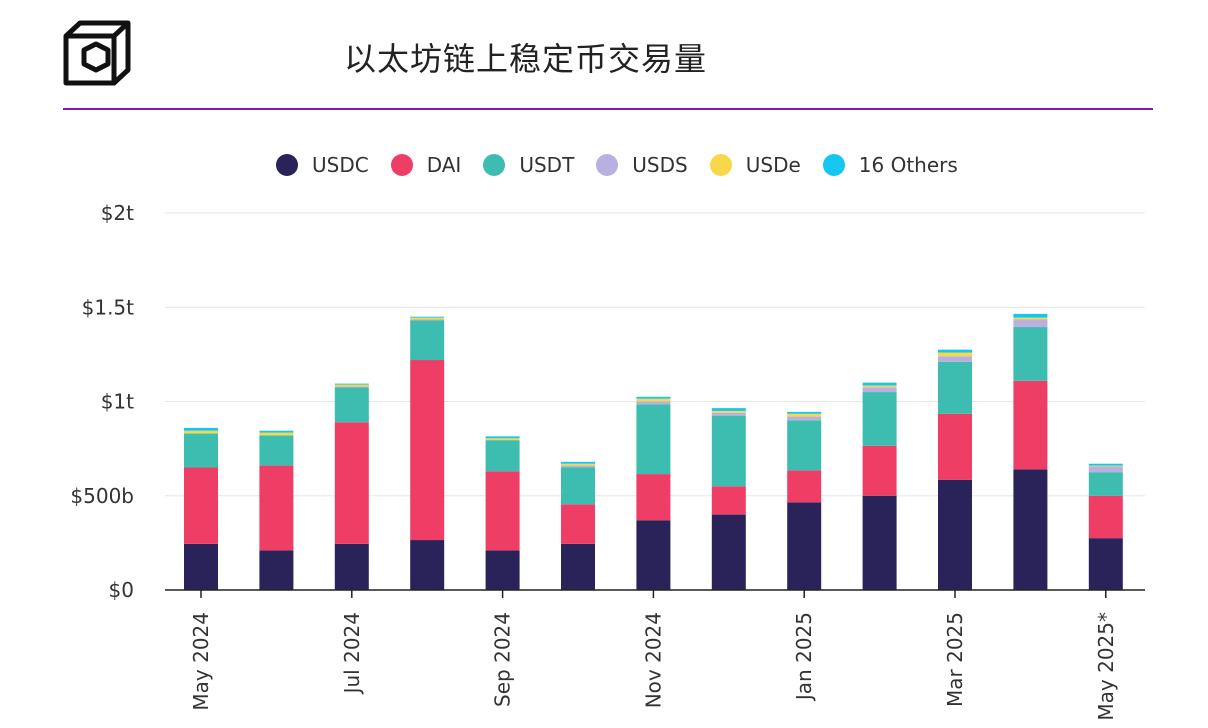 This screenshot has width=1208, height=728. Describe the element at coordinates (121, 590) in the screenshot. I see `y-tick-label: $0` at that location.